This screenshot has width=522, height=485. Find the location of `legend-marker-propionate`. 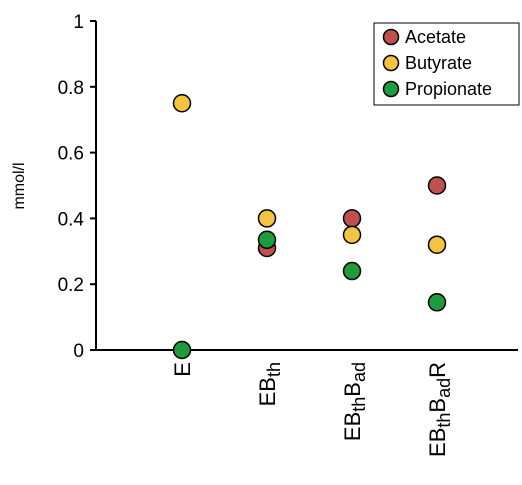

legend-marker-propionate is located at coordinates (391, 89).